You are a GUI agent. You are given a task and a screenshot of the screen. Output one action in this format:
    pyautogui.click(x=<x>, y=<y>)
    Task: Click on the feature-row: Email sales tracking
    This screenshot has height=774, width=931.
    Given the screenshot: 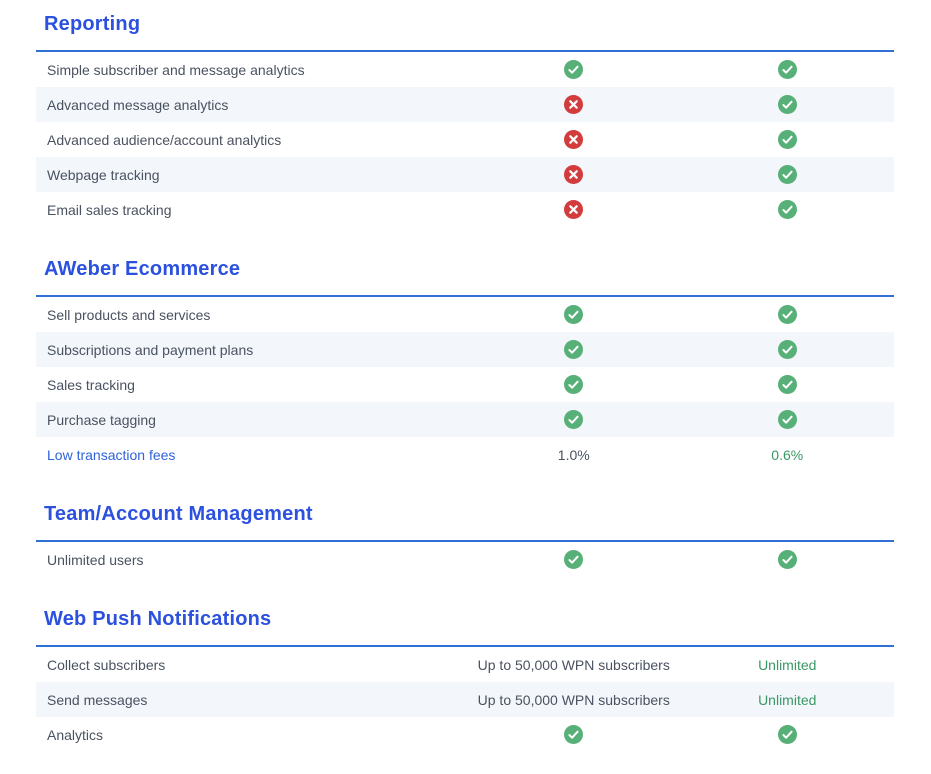 What is the action you would take?
    pyautogui.click(x=465, y=209)
    